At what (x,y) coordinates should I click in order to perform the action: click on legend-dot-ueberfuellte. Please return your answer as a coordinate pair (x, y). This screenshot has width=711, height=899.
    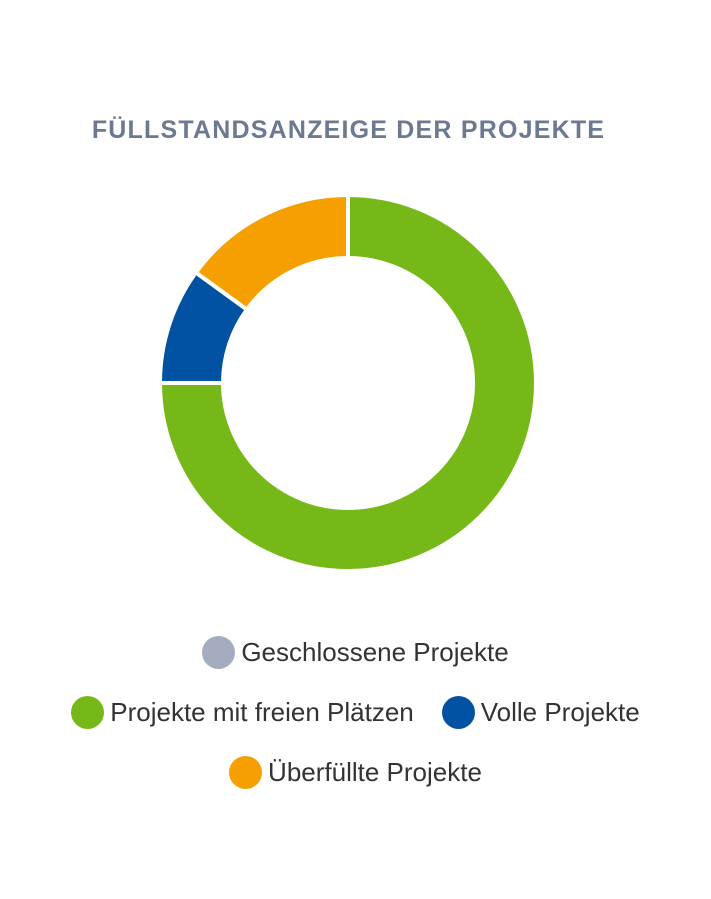
    Looking at the image, I should click on (246, 772).